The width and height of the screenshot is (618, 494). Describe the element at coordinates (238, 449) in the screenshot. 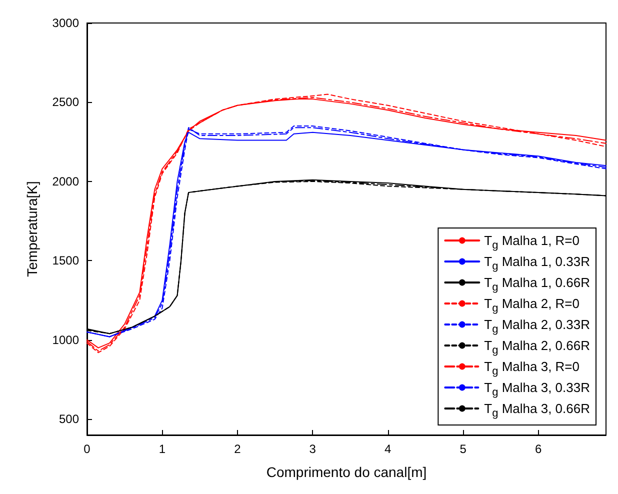

I see `x-tick-label: 2` at that location.